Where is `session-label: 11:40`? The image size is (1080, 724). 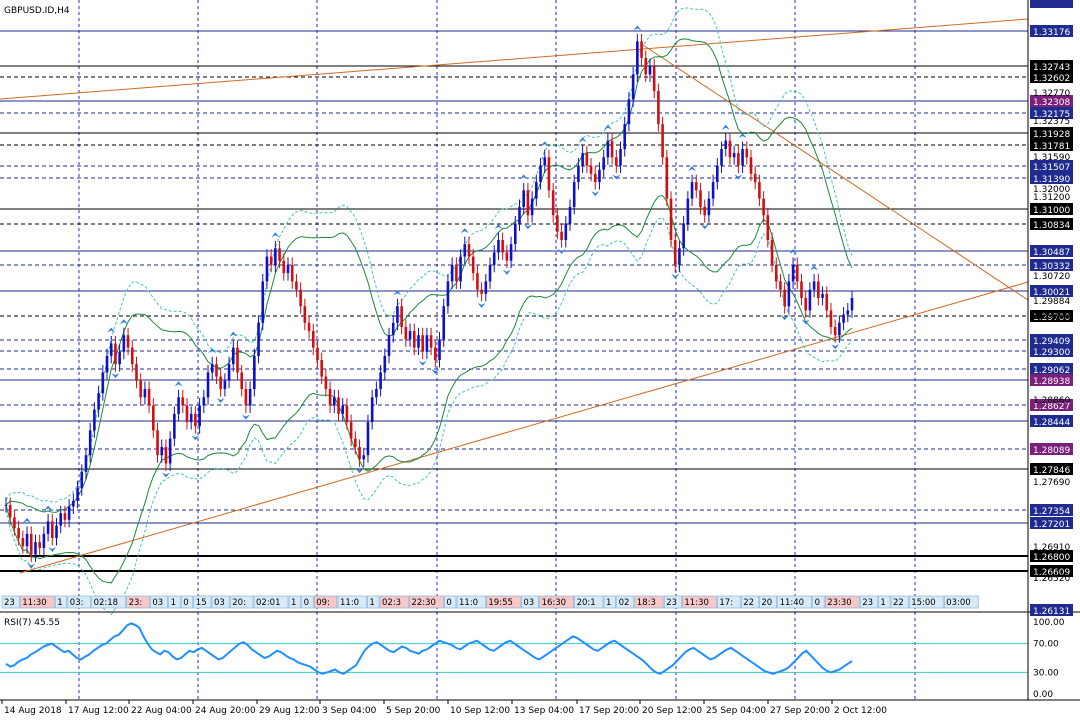
session-label: 11:40 is located at coordinates (792, 603).